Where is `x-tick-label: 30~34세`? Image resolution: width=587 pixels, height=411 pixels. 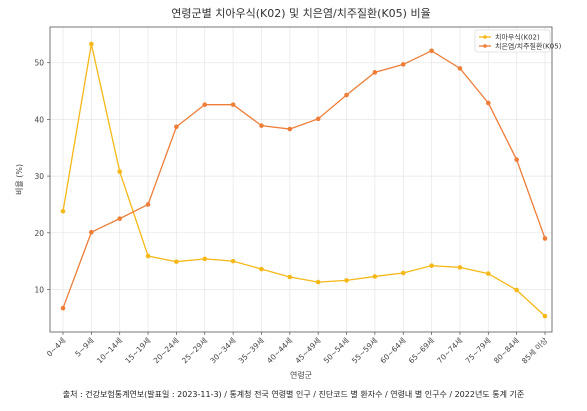 x-tick-label: 30~34세 is located at coordinates (222, 350).